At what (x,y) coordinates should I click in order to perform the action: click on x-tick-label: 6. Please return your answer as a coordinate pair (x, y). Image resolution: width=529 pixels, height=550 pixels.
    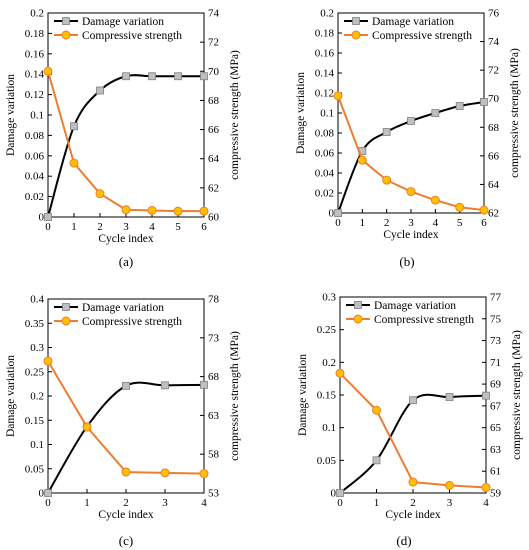
    Looking at the image, I should click on (484, 223).